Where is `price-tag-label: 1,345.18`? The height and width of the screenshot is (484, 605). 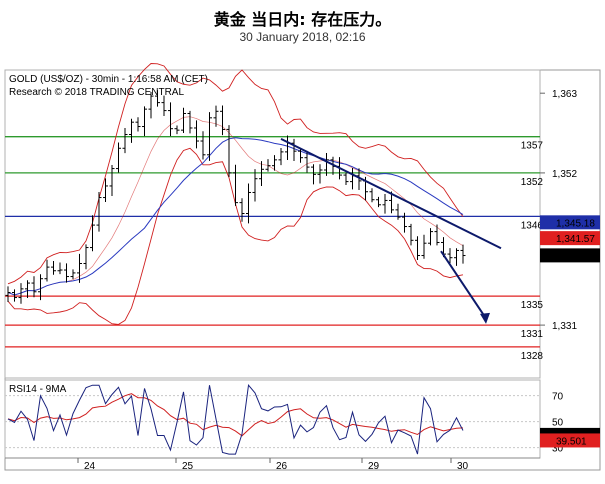 price-tag-label: 1,345.18 is located at coordinates (575, 223).